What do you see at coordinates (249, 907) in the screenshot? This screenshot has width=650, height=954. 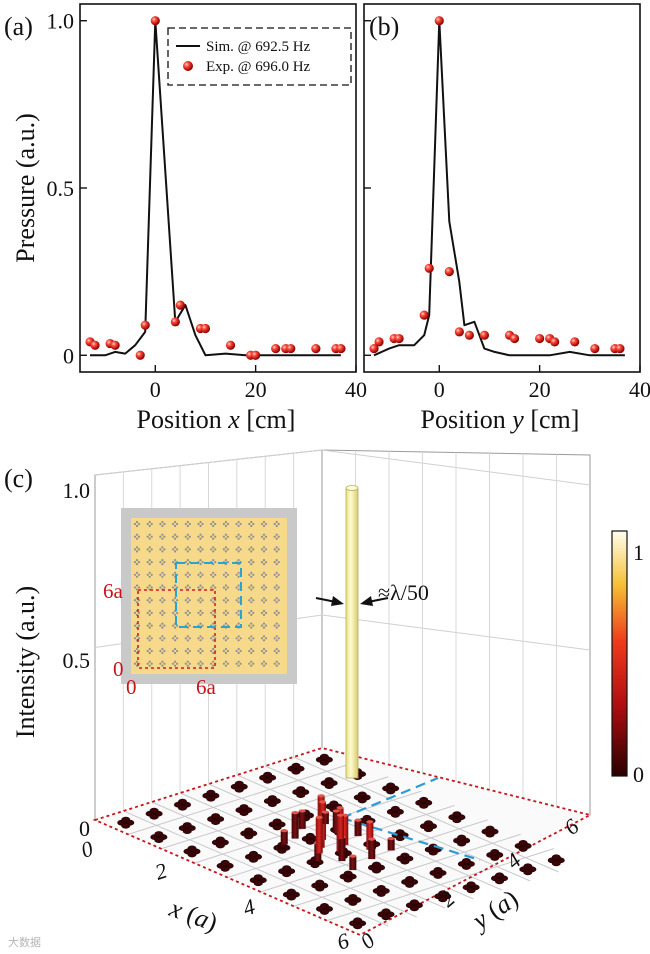 I see `x-tick-4: 4` at bounding box center [249, 907].